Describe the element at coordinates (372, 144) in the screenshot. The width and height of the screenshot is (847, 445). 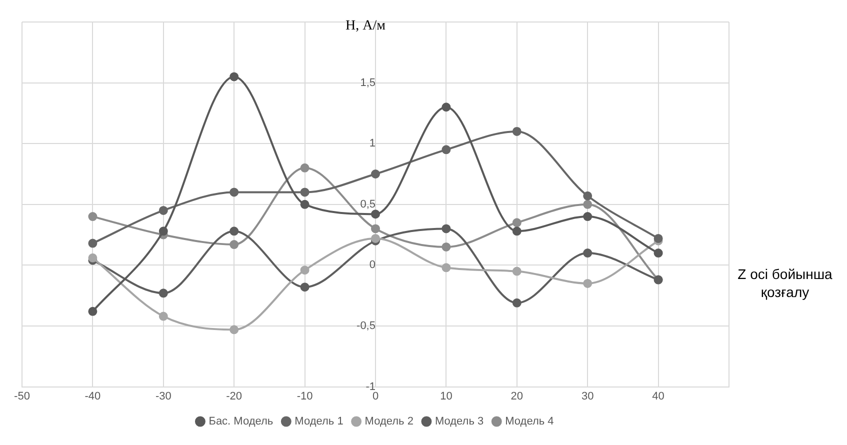
I see `y-tick-label: 1` at that location.